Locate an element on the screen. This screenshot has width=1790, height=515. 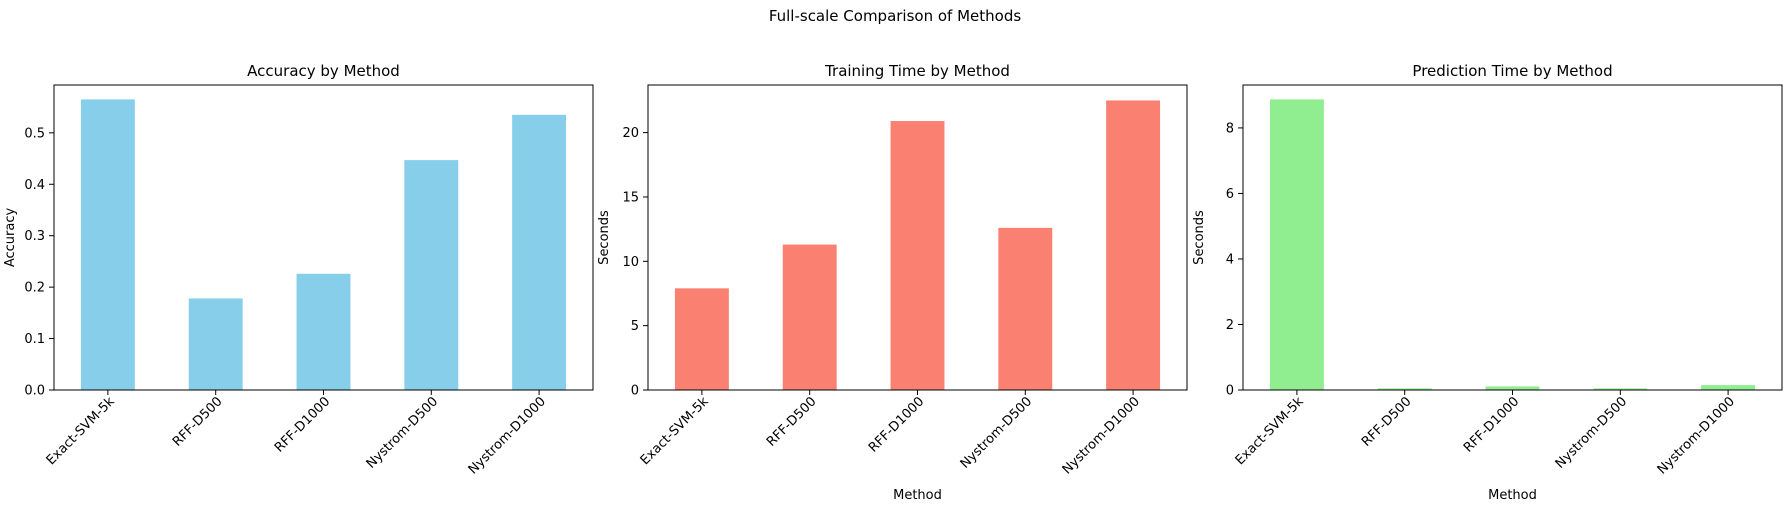
y-tick-label: 0.2 is located at coordinates (34, 288).